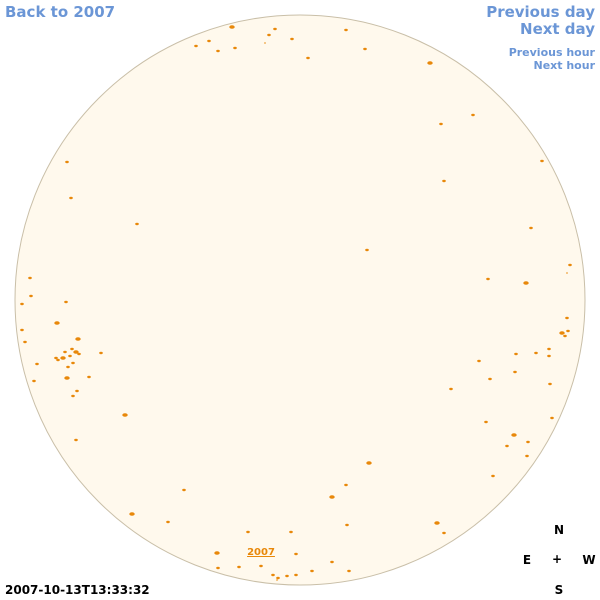 Image resolution: width=600 pixels, height=600 pixels. What do you see at coordinates (559, 530) in the screenshot?
I see `compass-north-label: N` at bounding box center [559, 530].